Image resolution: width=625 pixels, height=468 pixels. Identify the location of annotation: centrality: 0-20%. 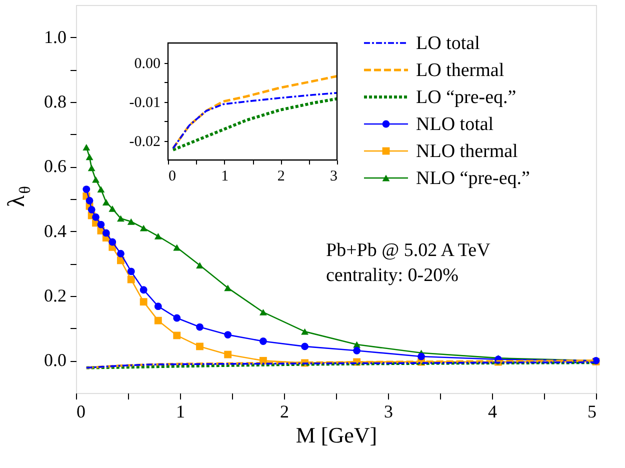
(392, 275).